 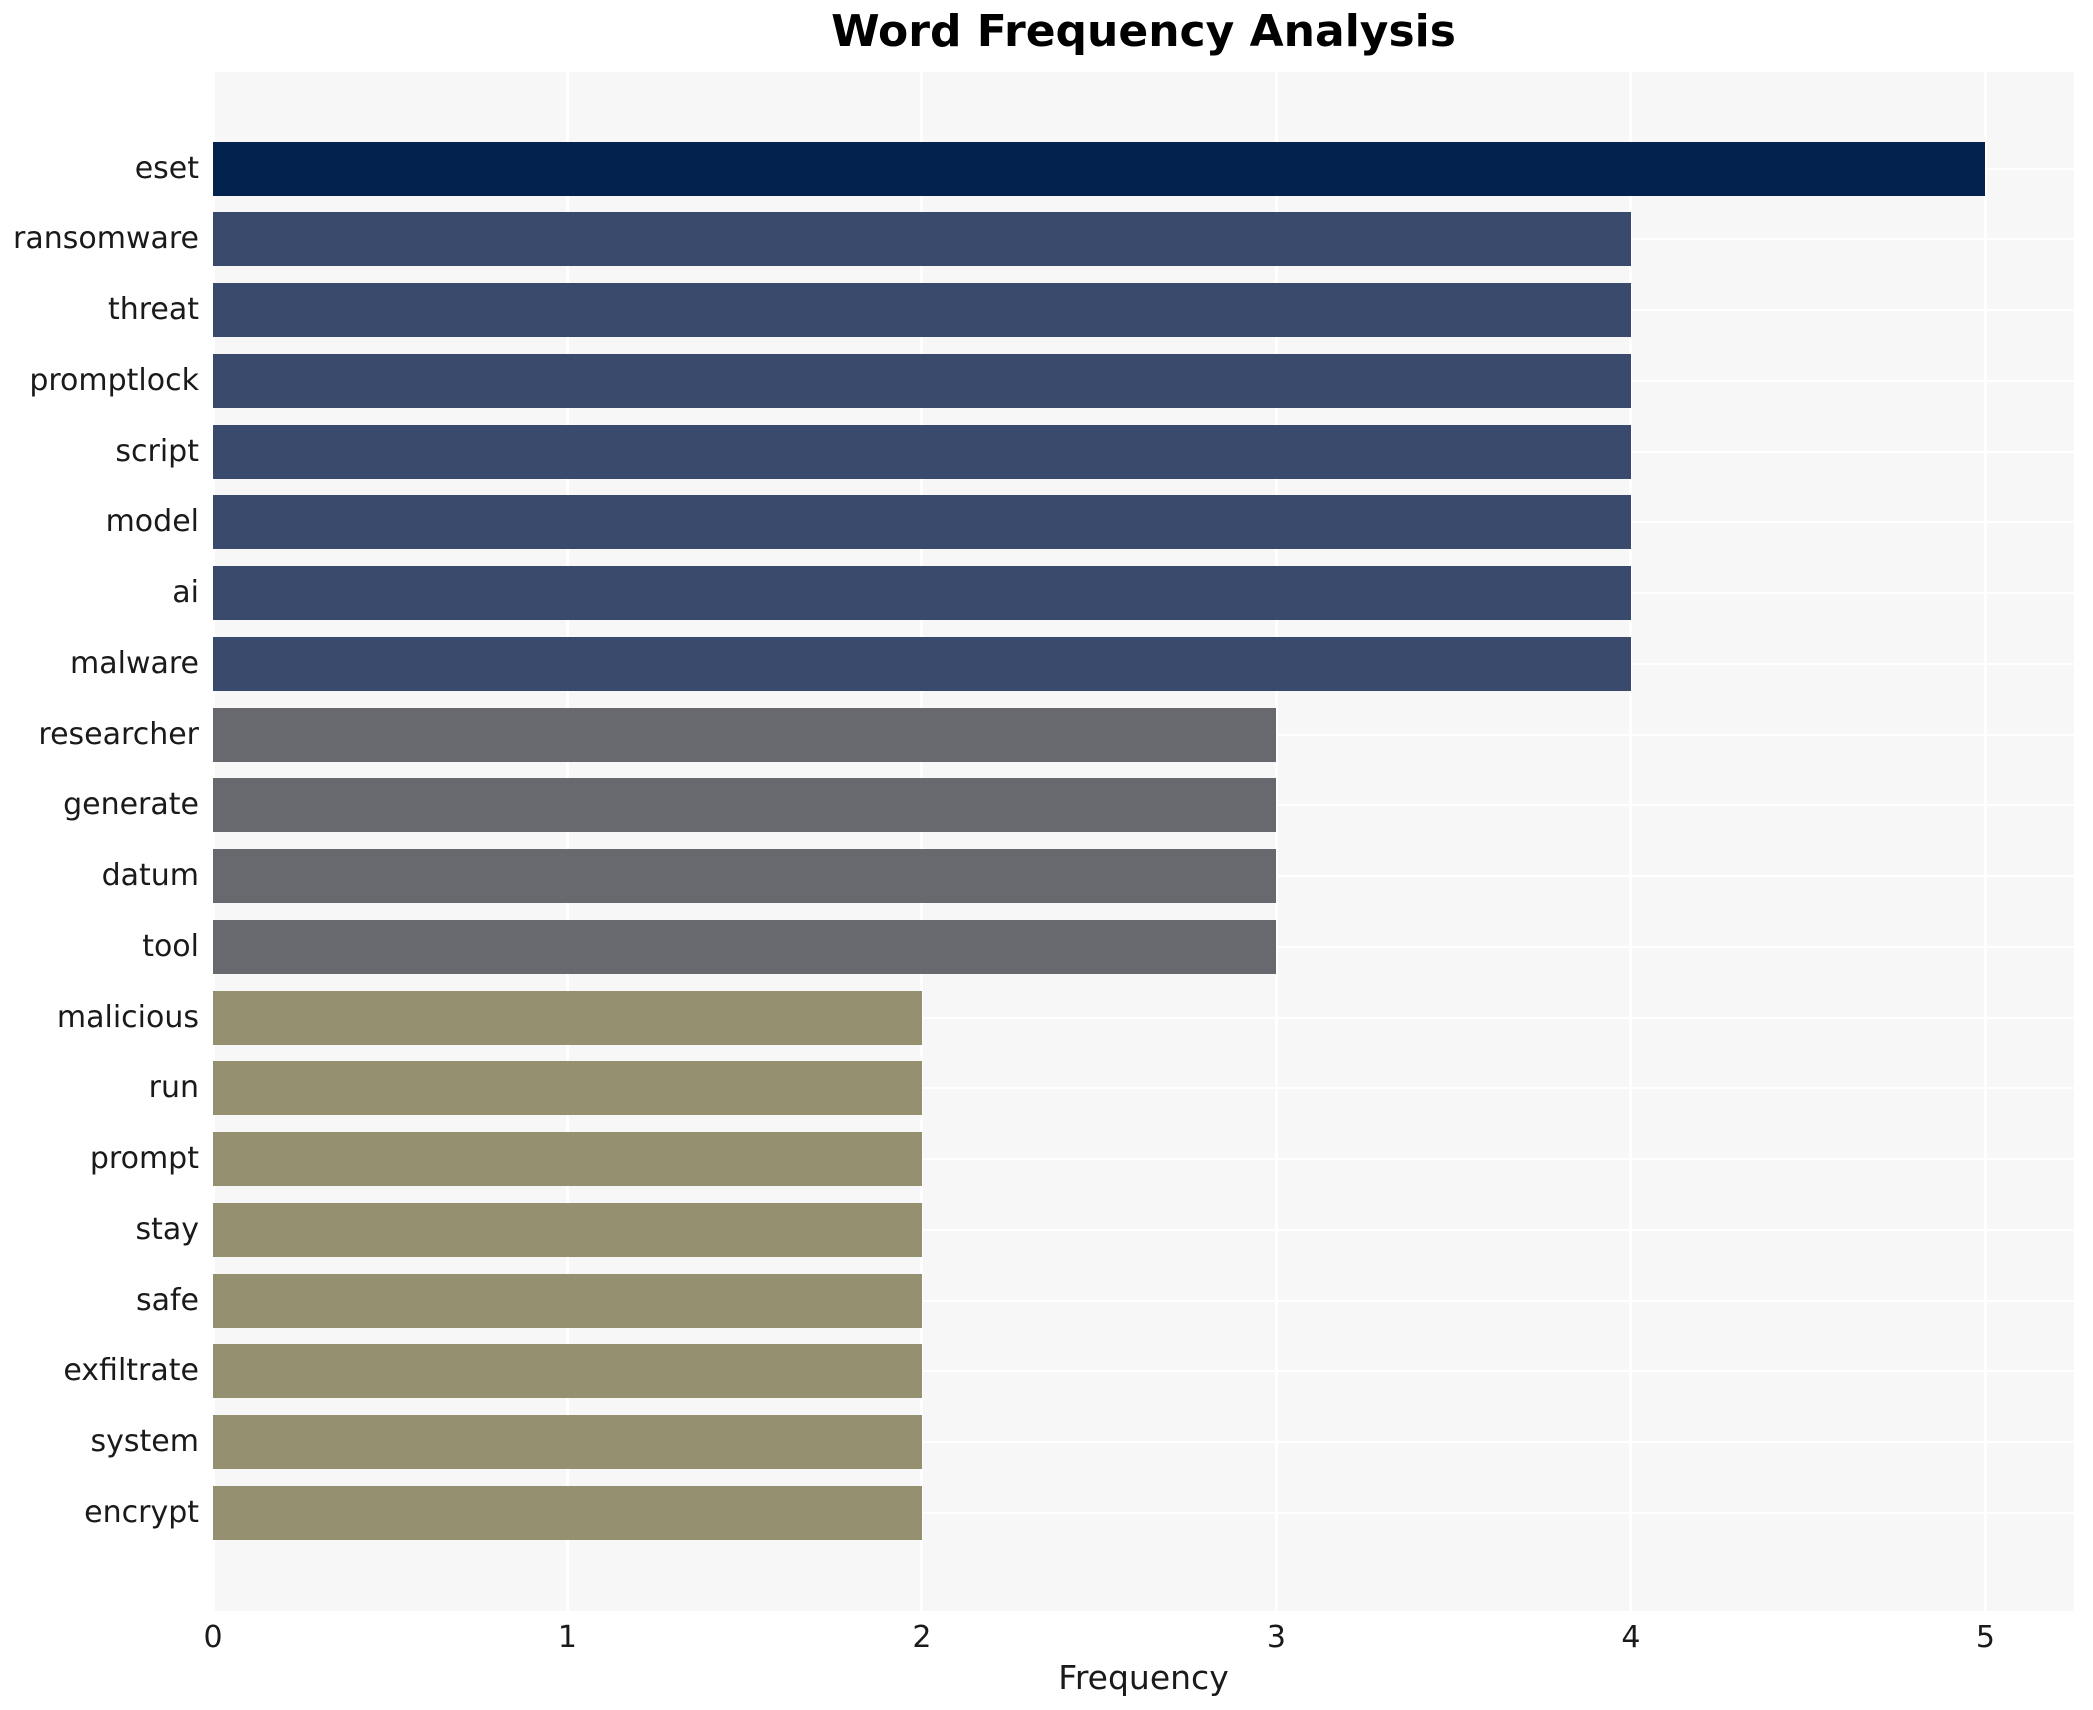 I want to click on bar-stay, so click(x=567, y=1229).